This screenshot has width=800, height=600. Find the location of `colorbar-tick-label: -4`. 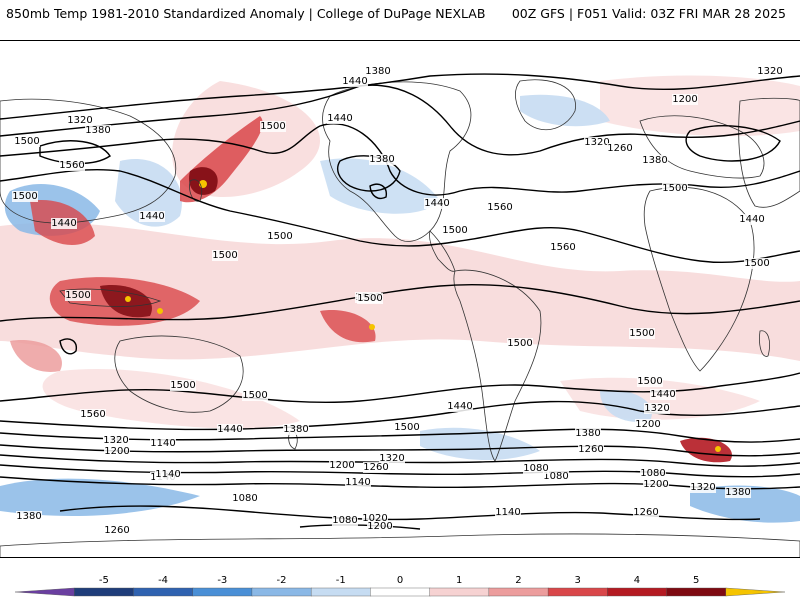

colorbar-tick-label: -4 is located at coordinates (163, 580).